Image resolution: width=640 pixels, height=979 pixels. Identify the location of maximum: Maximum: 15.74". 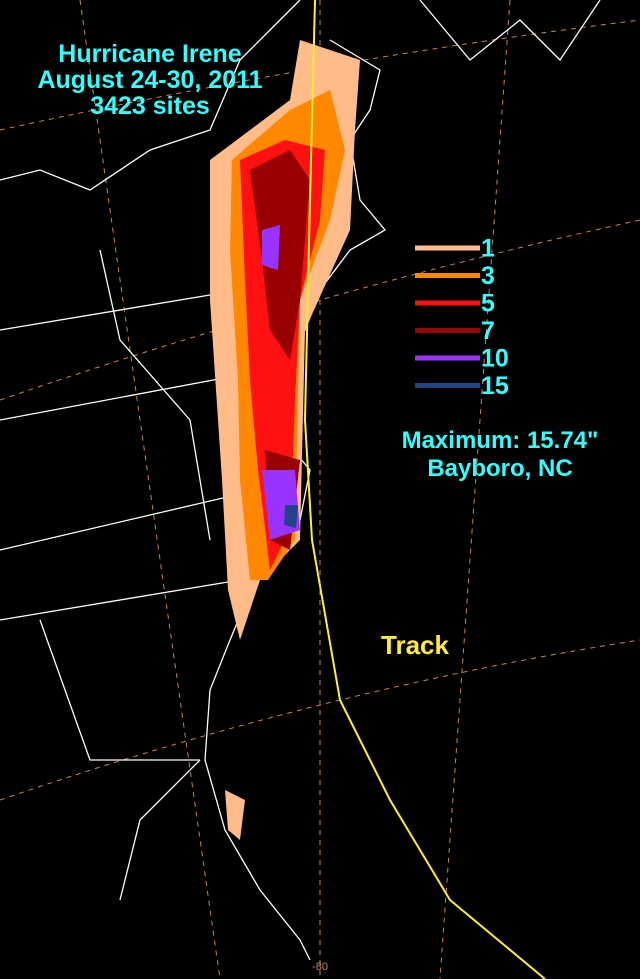
(500, 440).